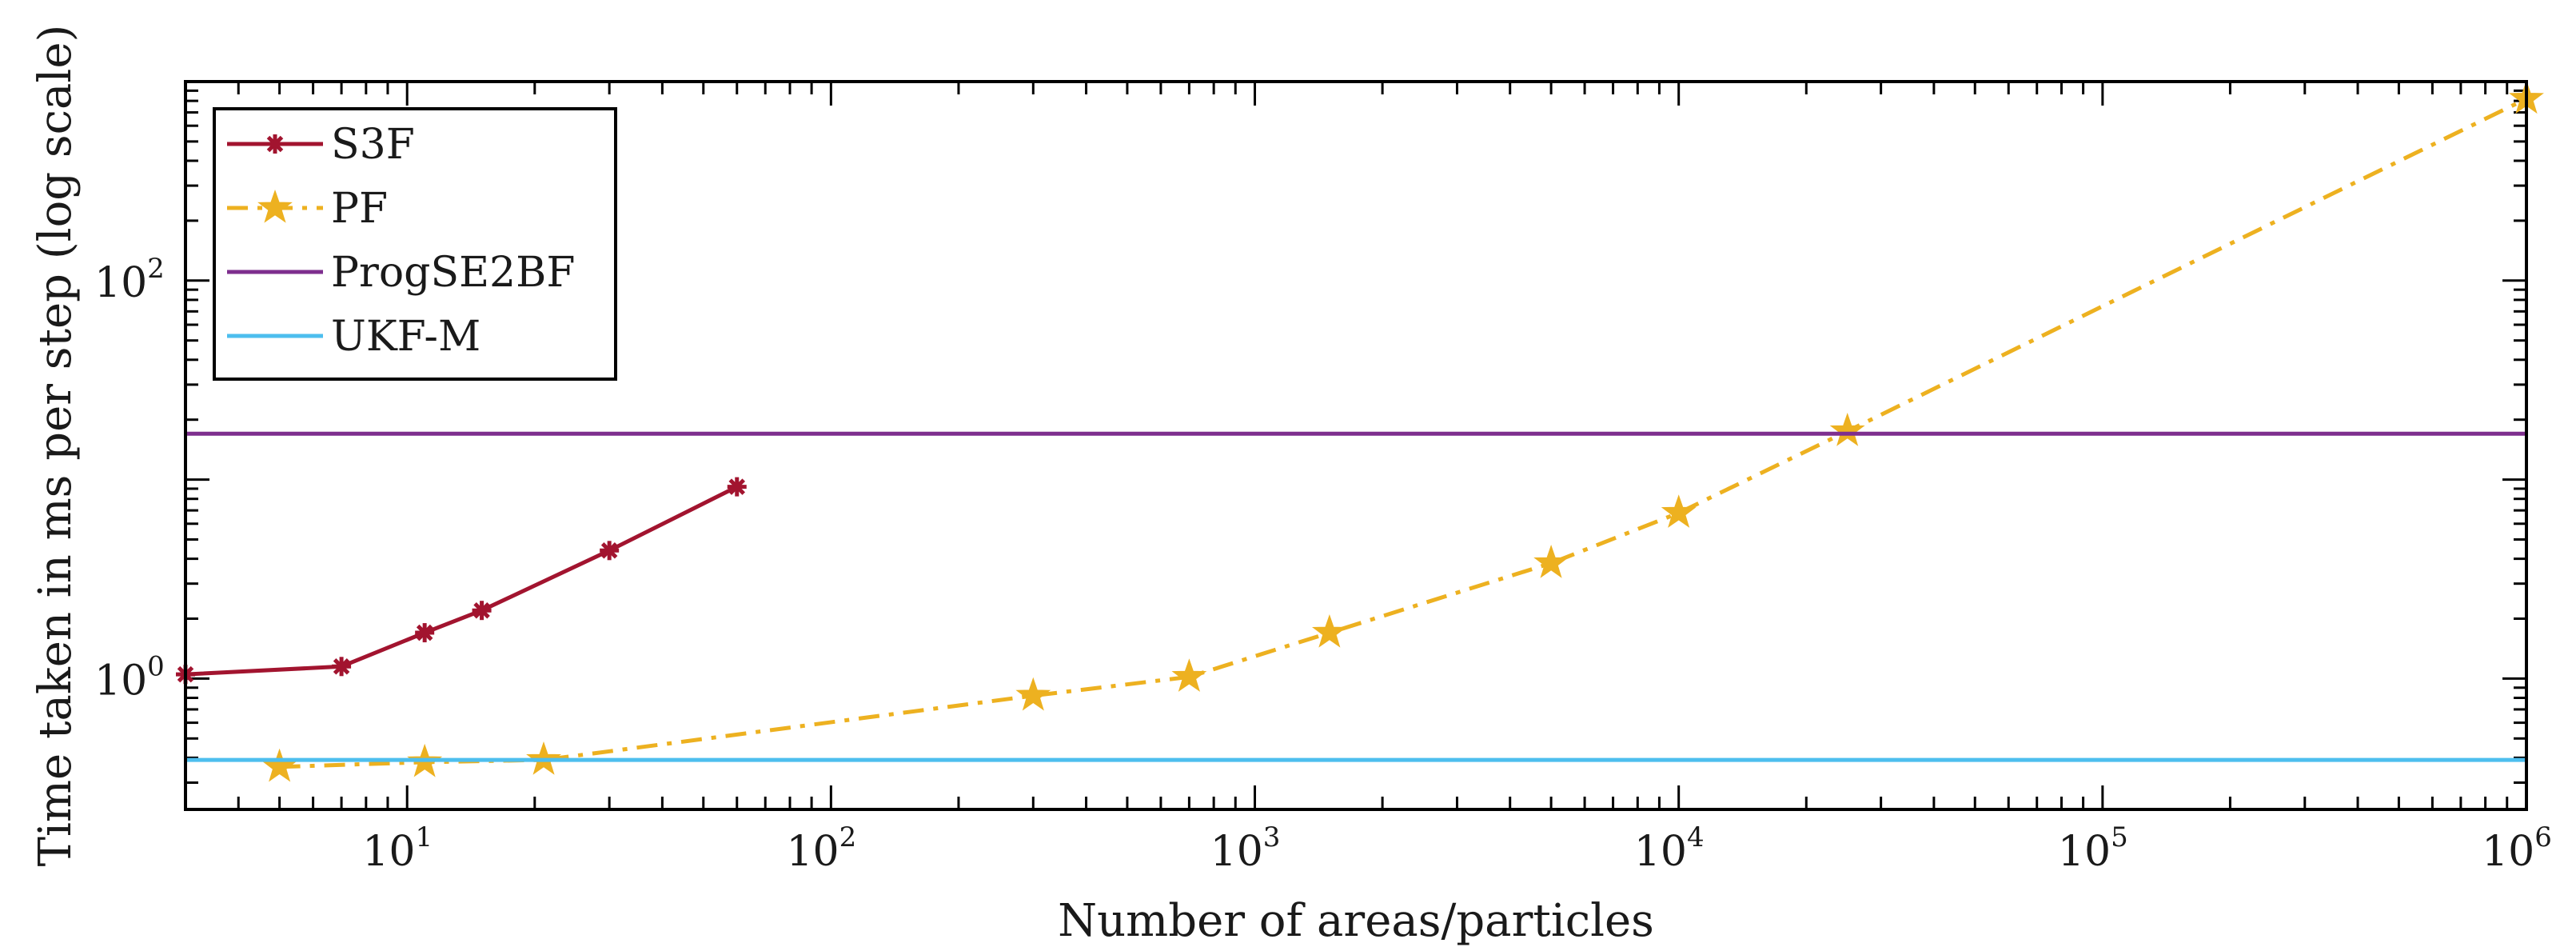  Describe the element at coordinates (1457, 849) in the screenshot. I see `x-tick-labels: 10¹ 10² 10³ 10⁴ 10⁵ 10⁶` at that location.